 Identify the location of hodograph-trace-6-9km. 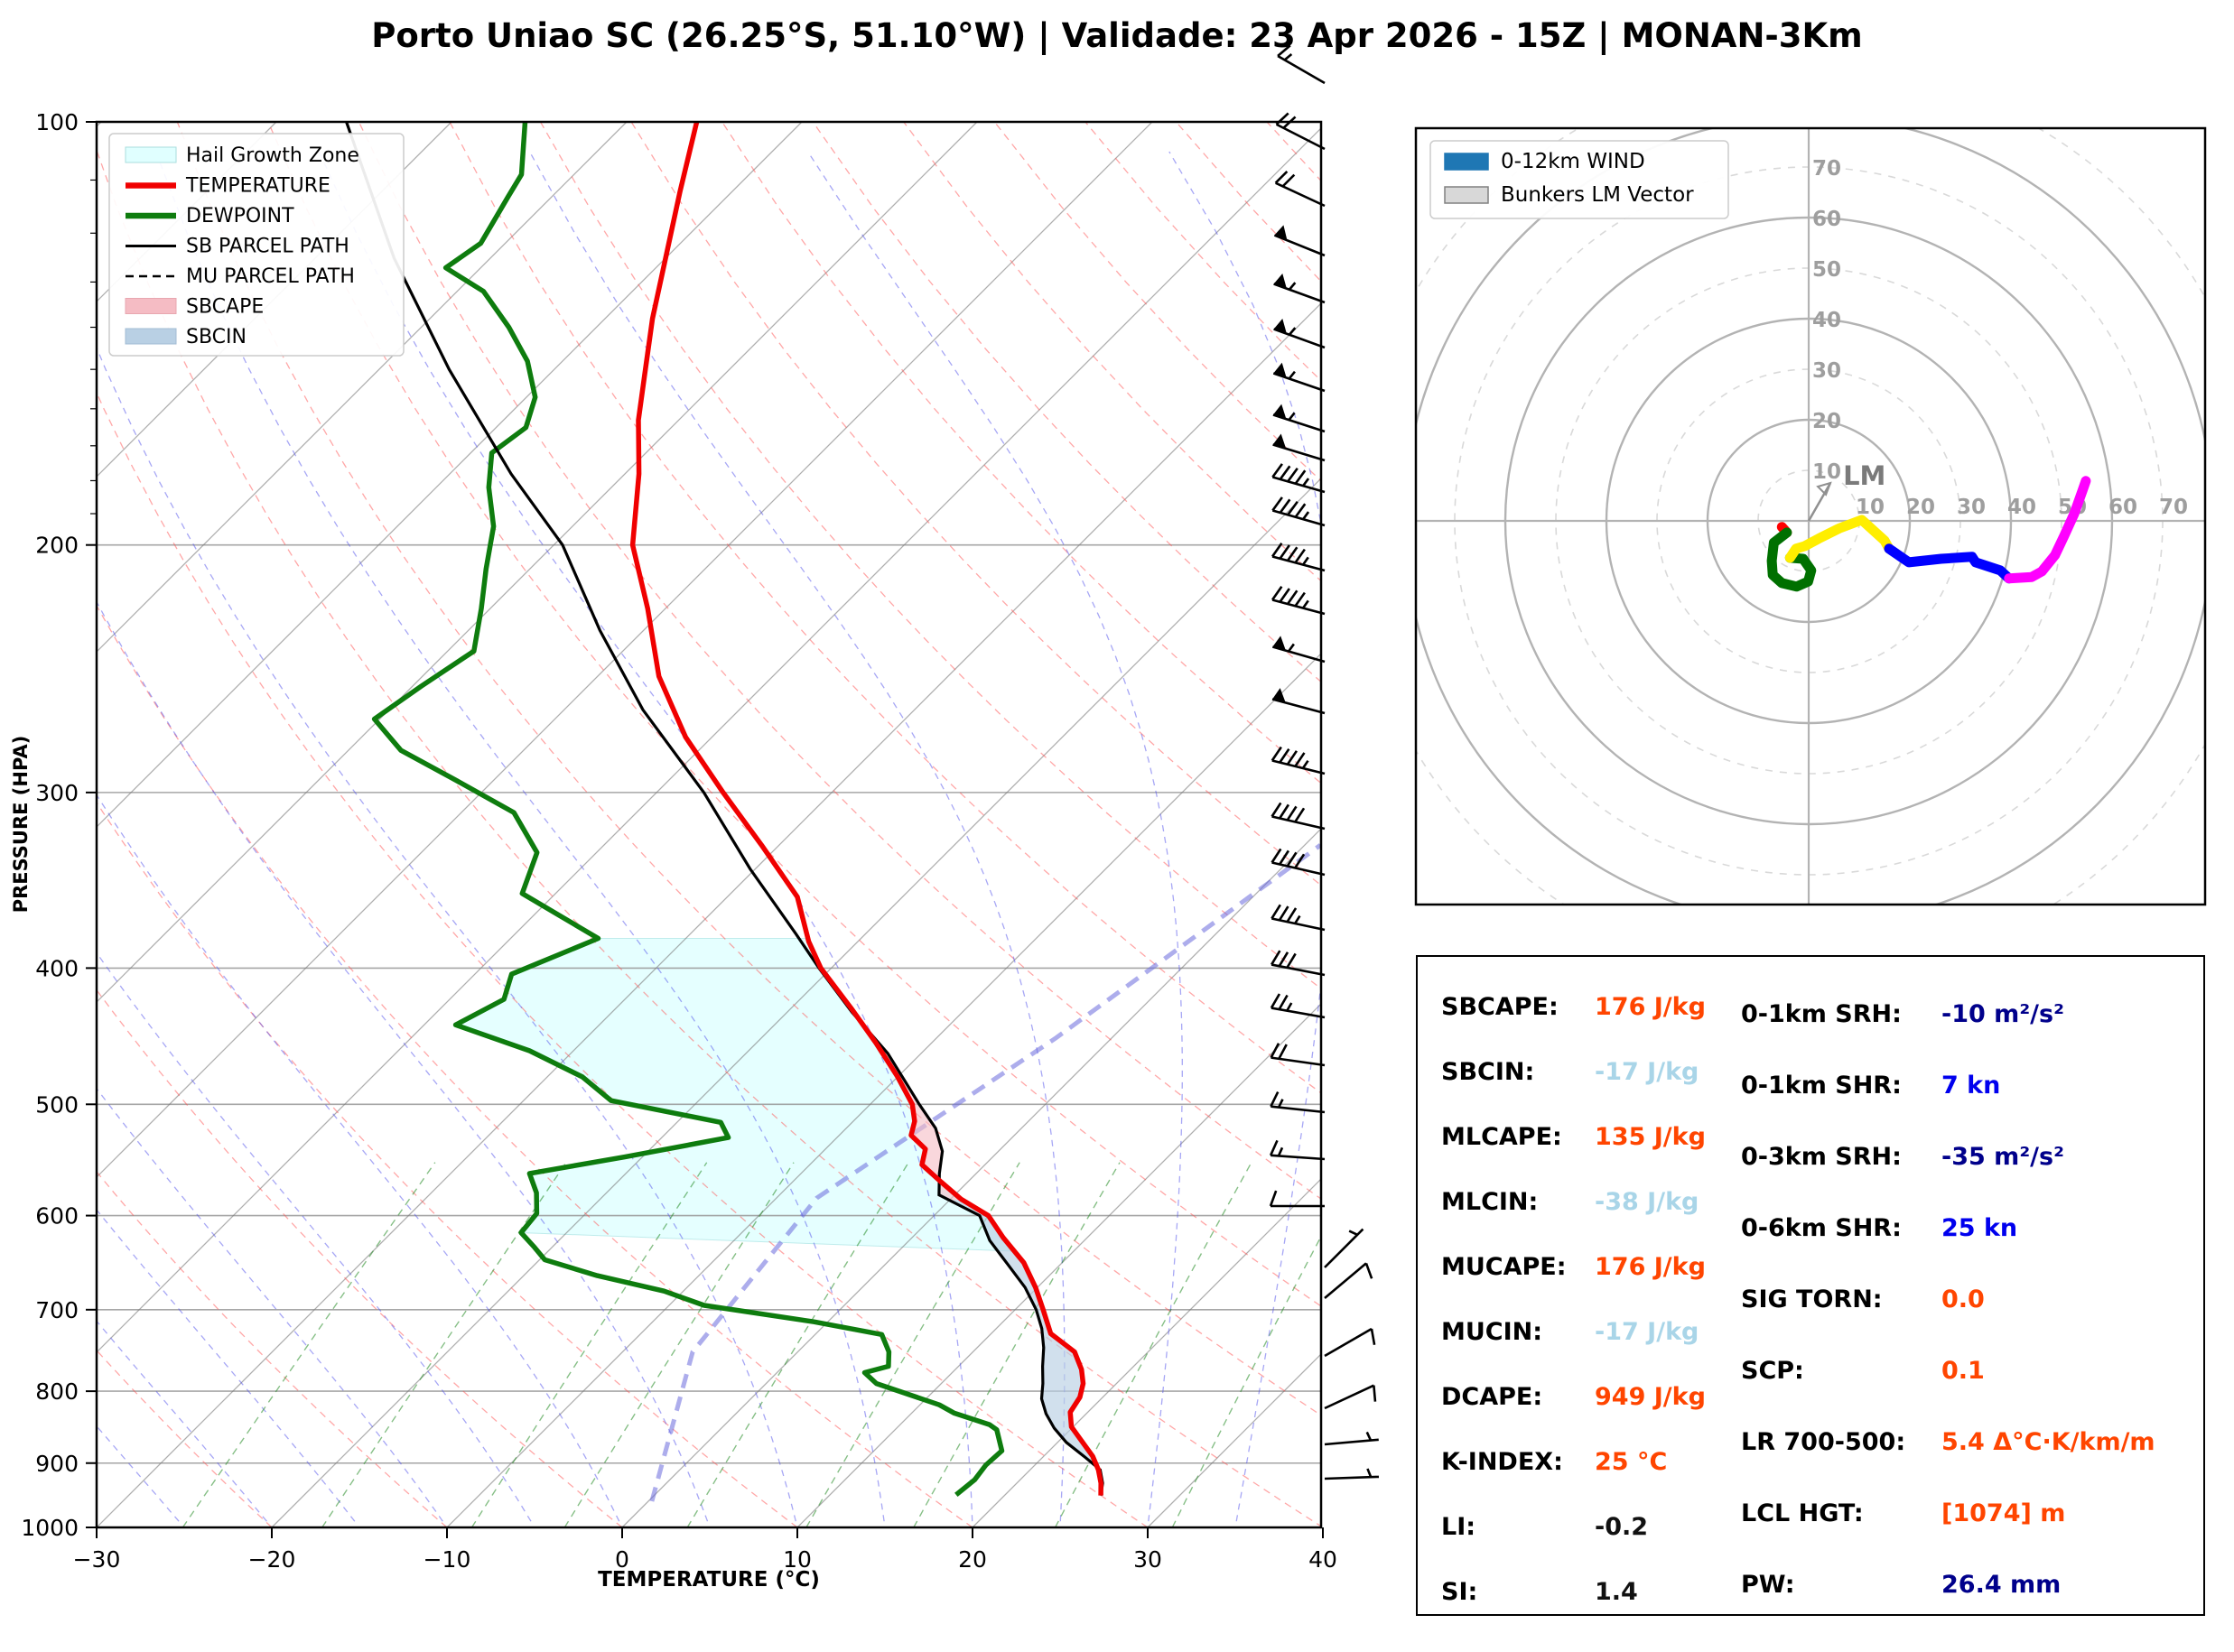
(1949, 563).